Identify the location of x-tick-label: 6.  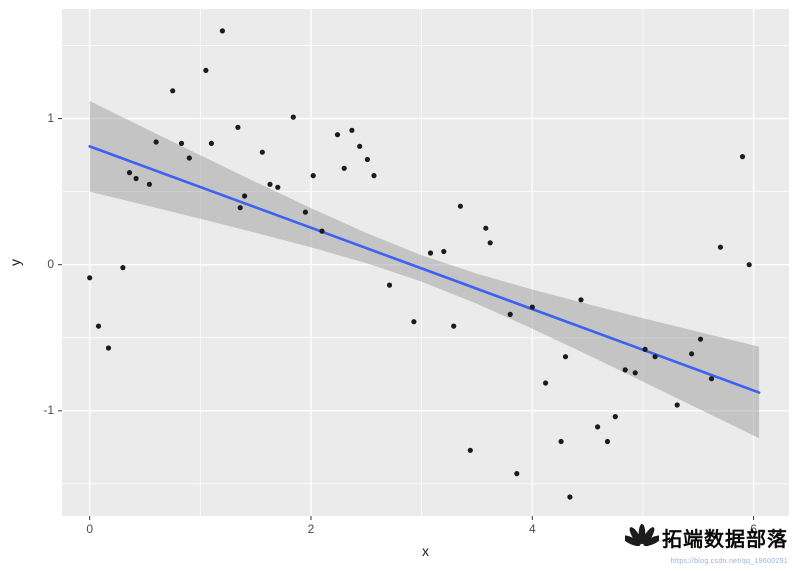
(753, 529).